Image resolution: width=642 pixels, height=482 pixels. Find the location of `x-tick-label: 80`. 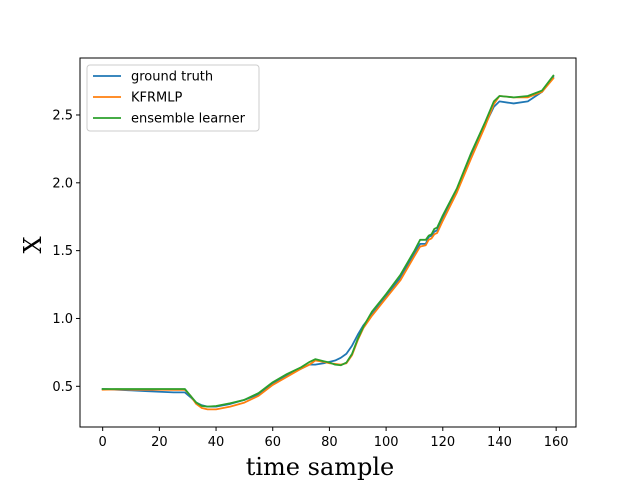

x-tick-label: 80 is located at coordinates (329, 442).